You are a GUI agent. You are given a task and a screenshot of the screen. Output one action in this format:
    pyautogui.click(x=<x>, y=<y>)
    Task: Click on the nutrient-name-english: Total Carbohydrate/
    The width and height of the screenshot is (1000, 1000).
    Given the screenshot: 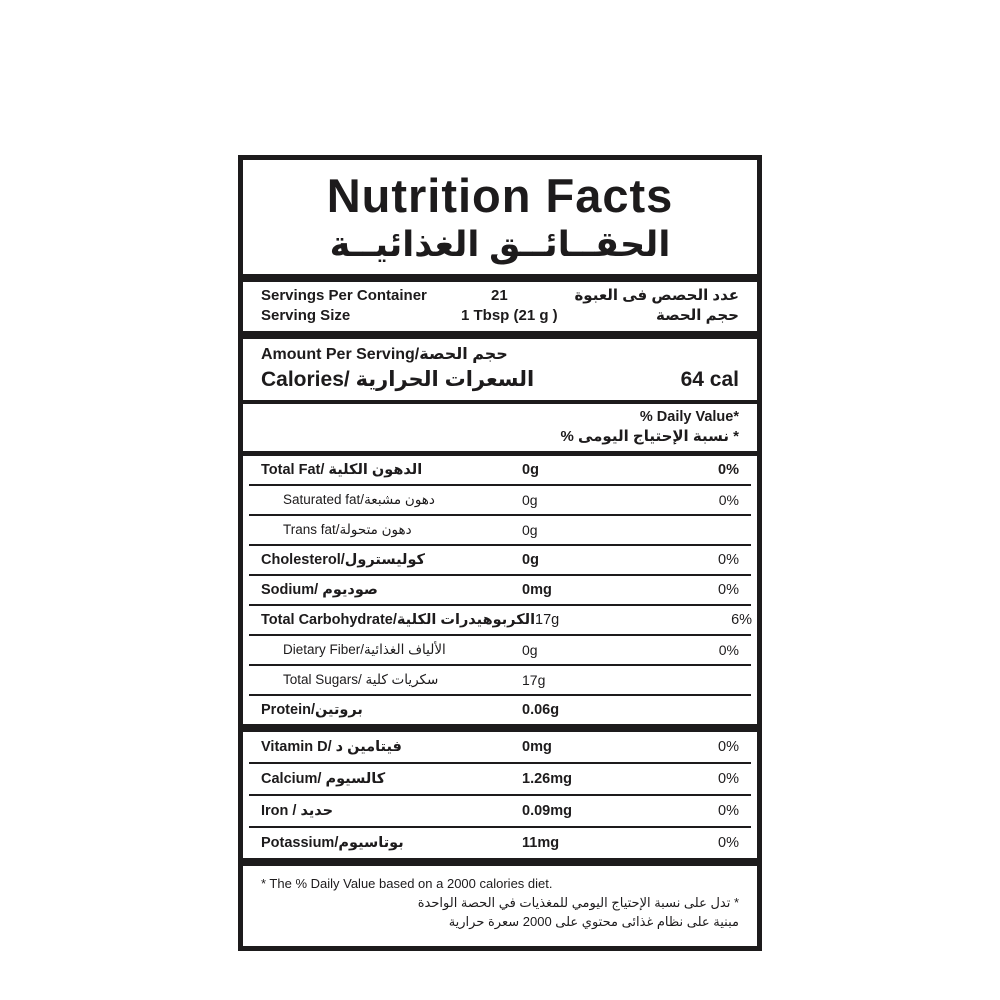 What is the action you would take?
    pyautogui.click(x=329, y=620)
    